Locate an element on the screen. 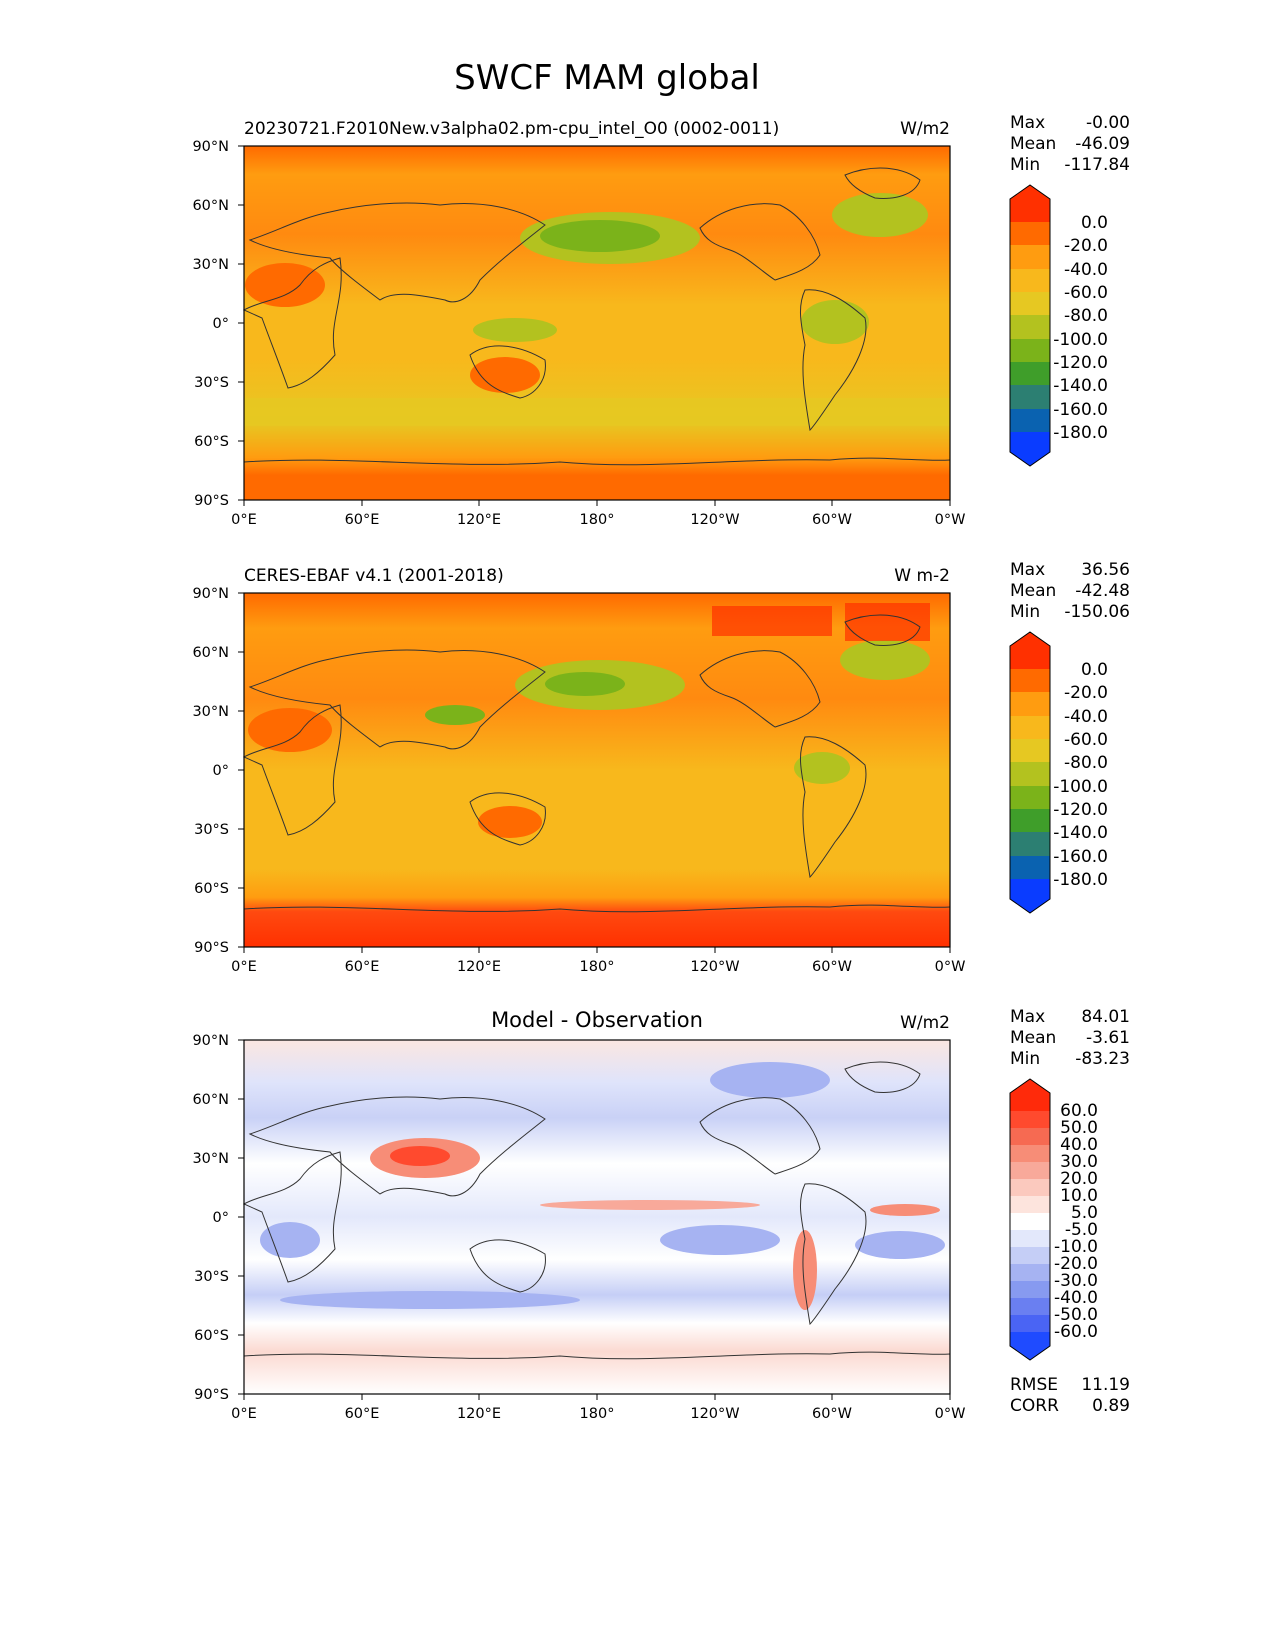 The width and height of the screenshot is (1275, 1650). panel-observation-xaxis: 0°E 60°E 120°E 180° 120°W 60°W 0°W is located at coordinates (598, 961).